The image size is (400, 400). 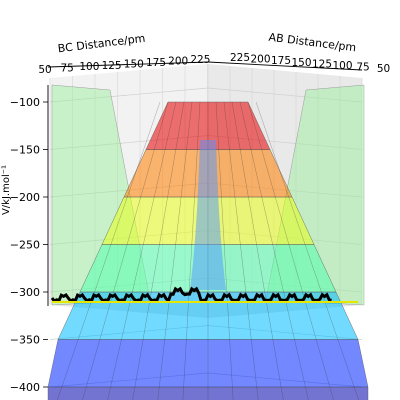 What do you see at coordinates (312, 43) in the screenshot?
I see `y-axis-label: AB Distance/pm` at bounding box center [312, 43].